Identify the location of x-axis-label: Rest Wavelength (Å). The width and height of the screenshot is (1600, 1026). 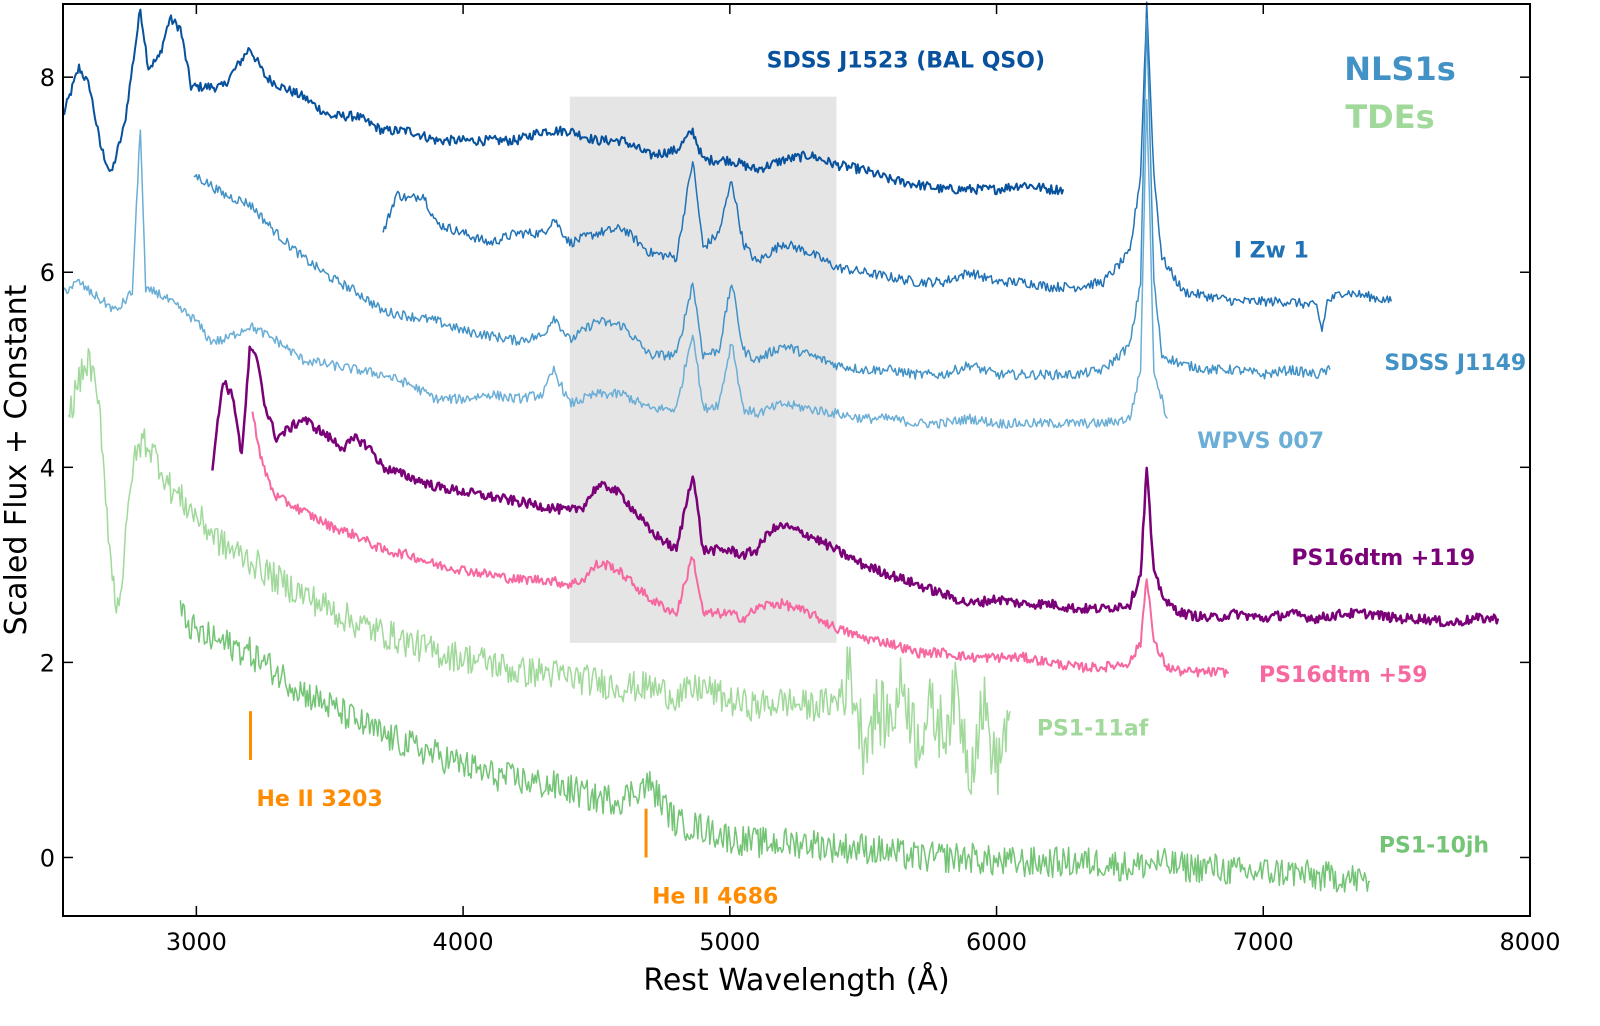
(796, 980).